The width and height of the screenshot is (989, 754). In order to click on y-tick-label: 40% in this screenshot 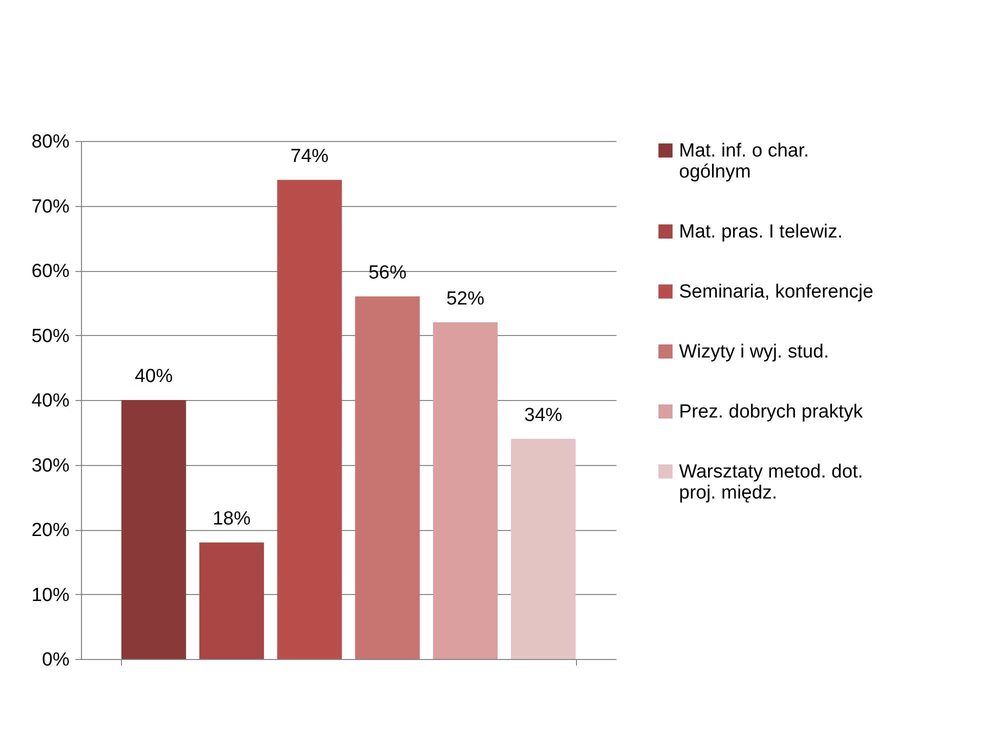, I will do `click(50, 401)`.